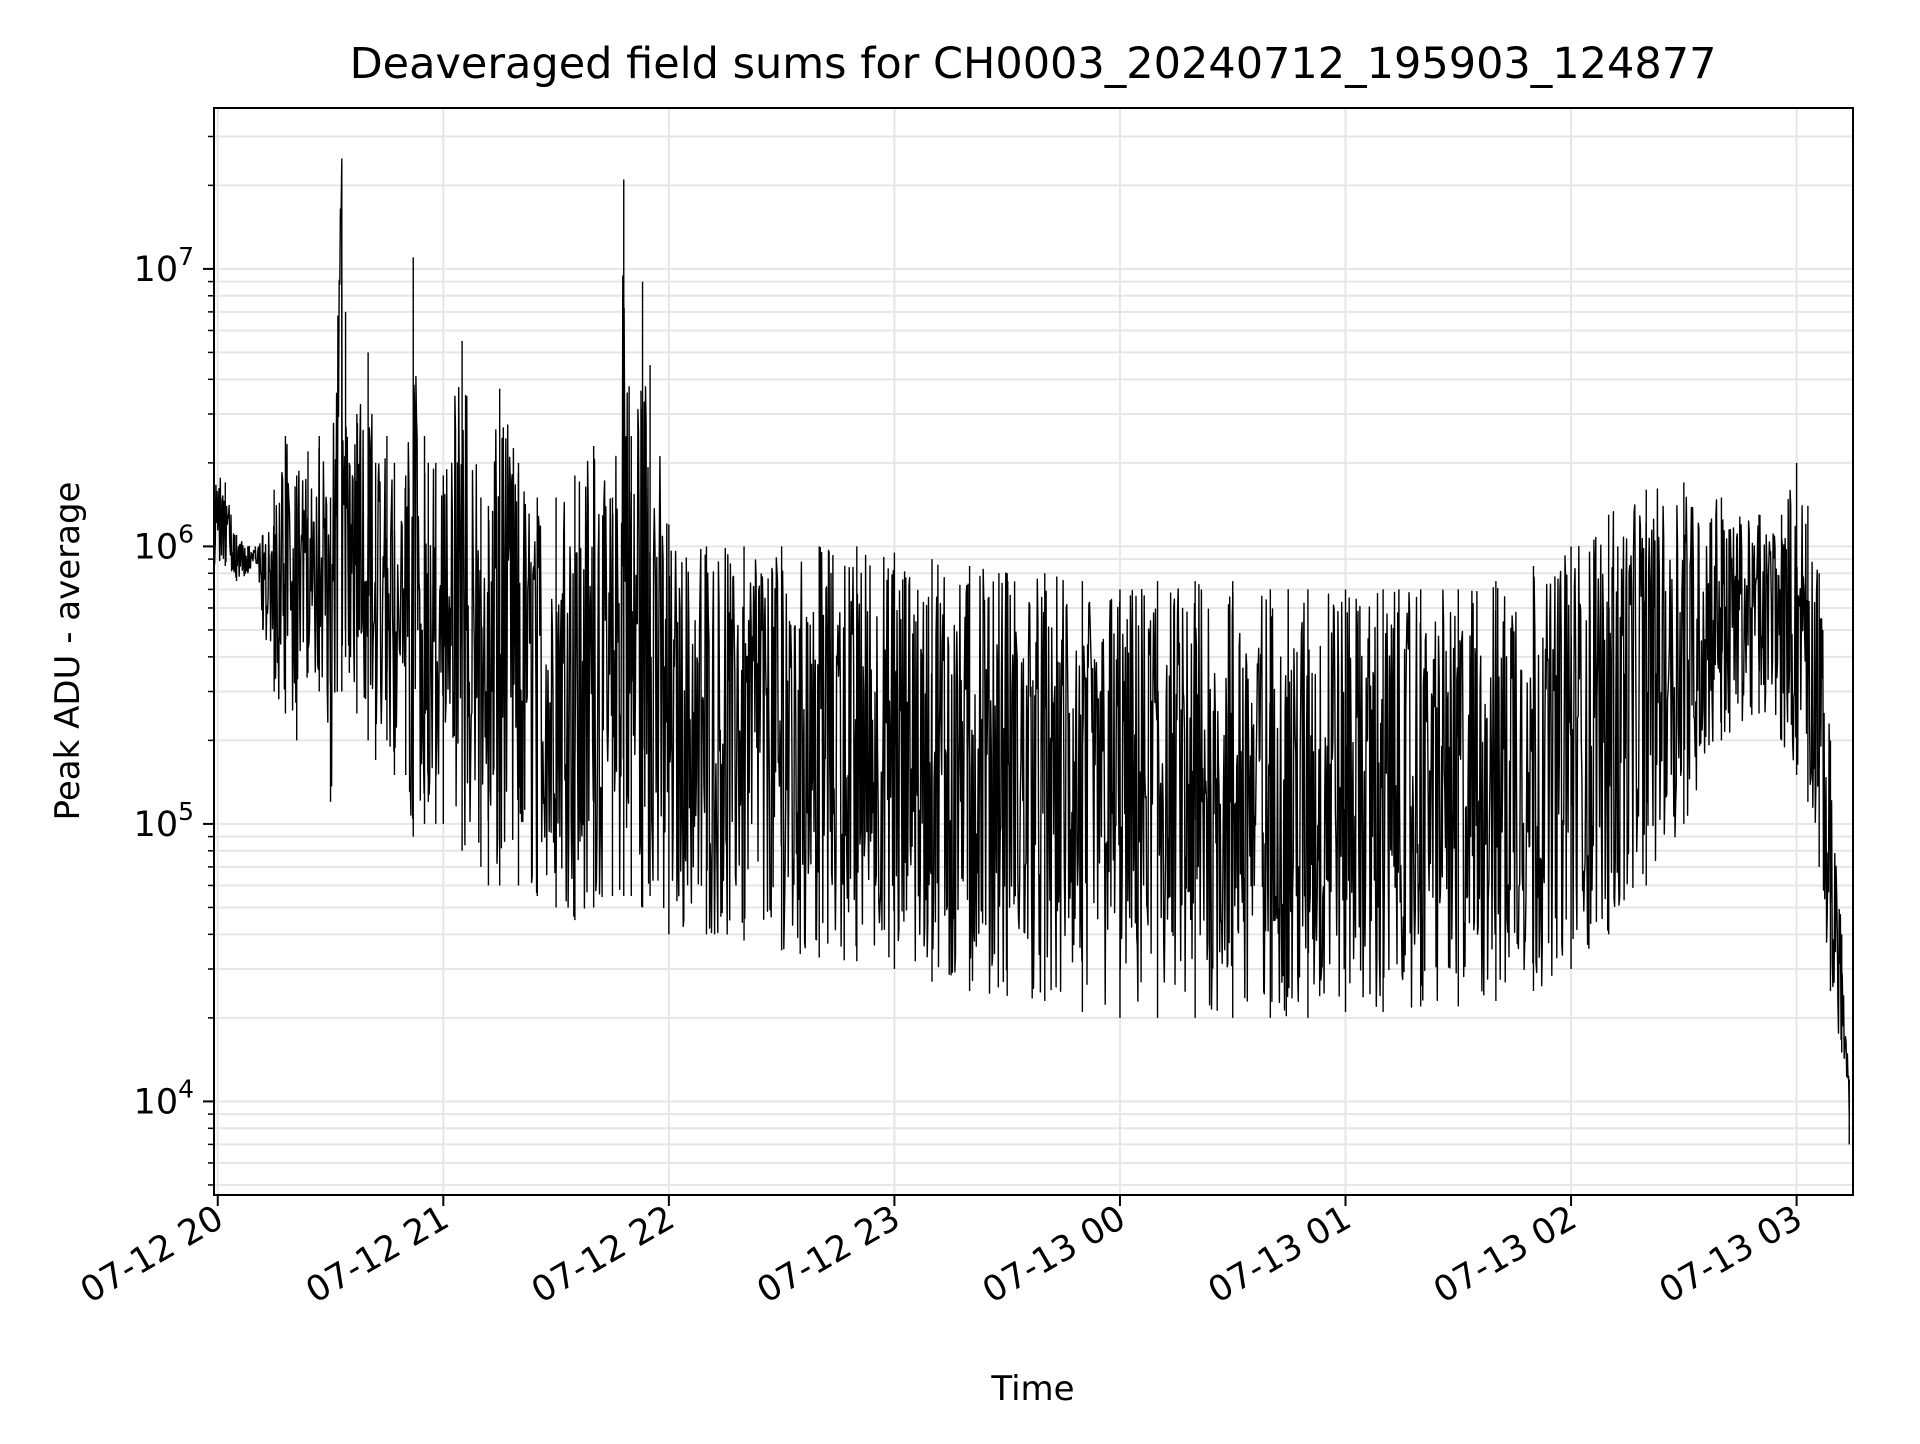  Describe the element at coordinates (1032, 1389) in the screenshot. I see `x-axis-label: Time` at that location.